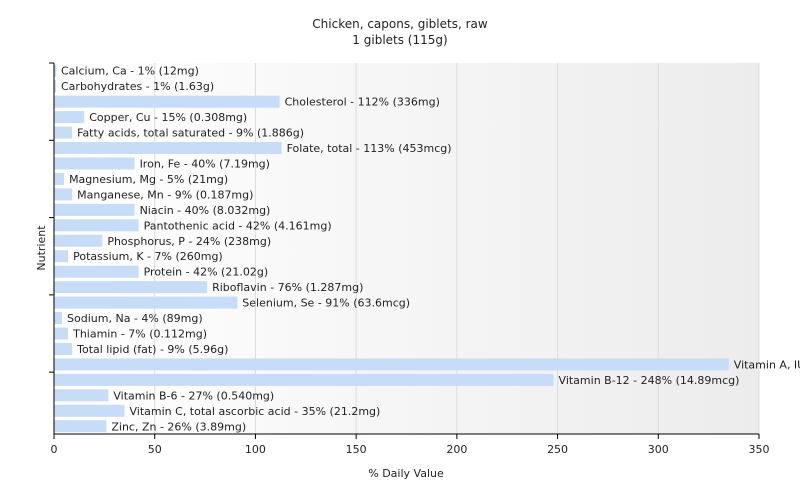 The height and width of the screenshot is (500, 800). Describe the element at coordinates (152, 349) in the screenshot. I see `bar-label: Total lipid (fat) - 9% (5.96g)` at that location.